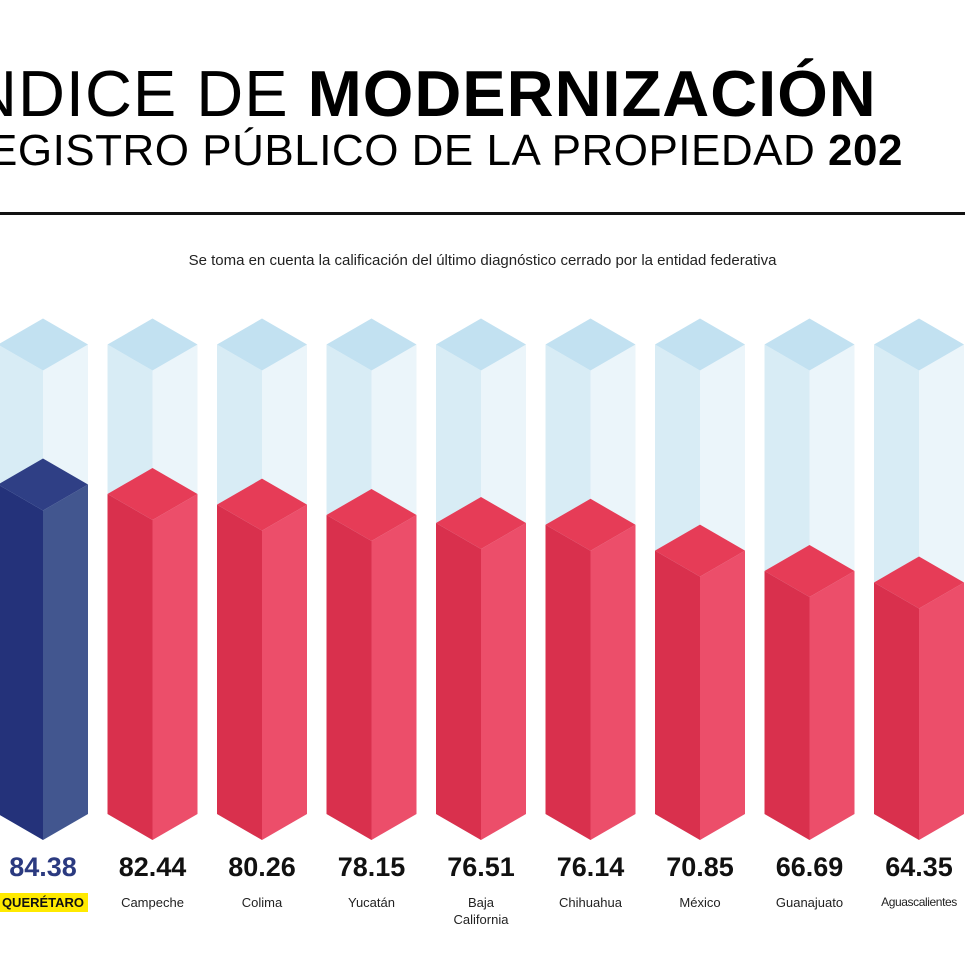 This screenshot has width=965, height=965. What do you see at coordinates (919, 867) in the screenshot?
I see `bar-value-label: 64.35` at bounding box center [919, 867].